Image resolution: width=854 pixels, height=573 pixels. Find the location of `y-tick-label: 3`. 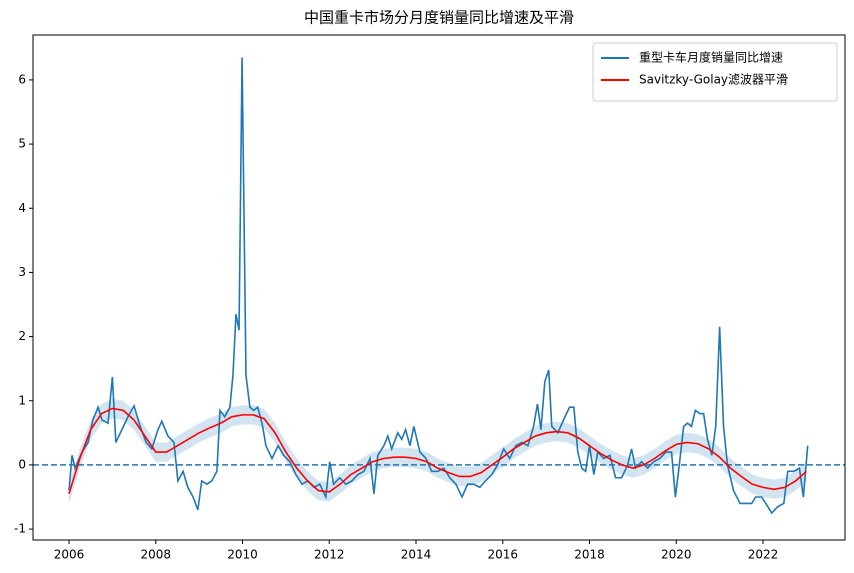

y-tick-label: 3 is located at coordinates (22, 272).